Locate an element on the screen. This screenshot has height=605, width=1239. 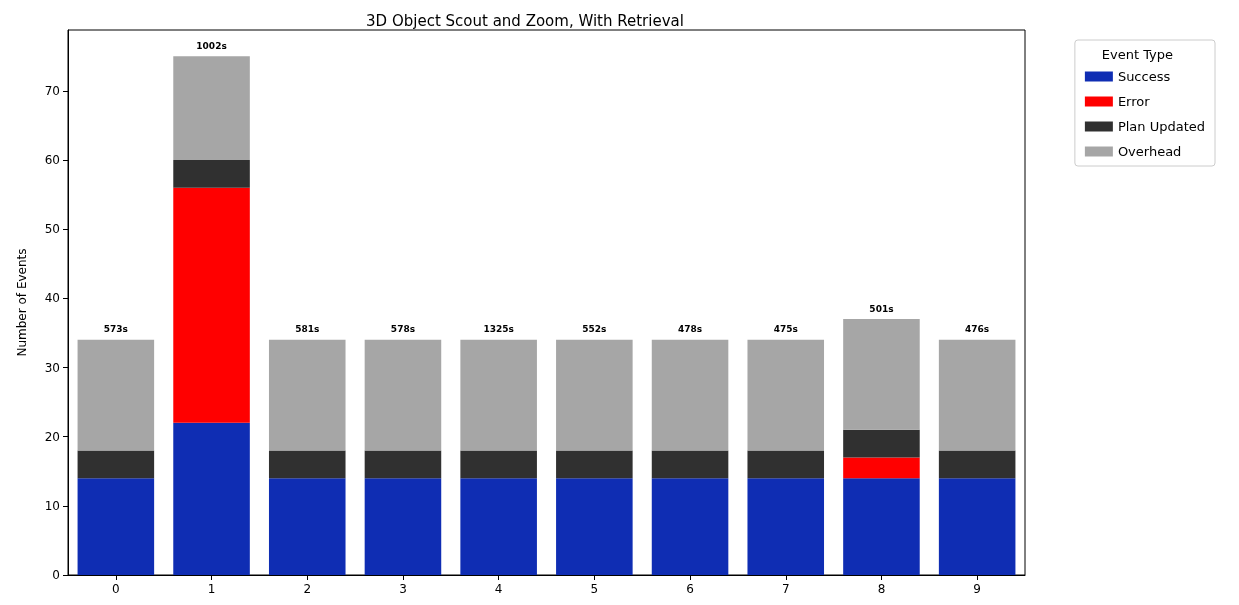
y-tick-label: 20 is located at coordinates (52, 436).